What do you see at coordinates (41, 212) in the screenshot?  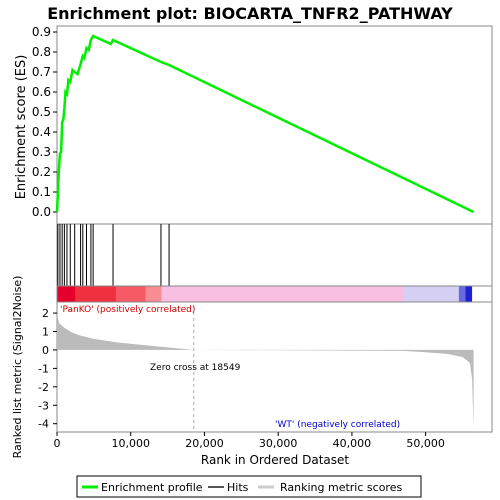 I see `es-y-tick-label: 0.0` at bounding box center [41, 212].